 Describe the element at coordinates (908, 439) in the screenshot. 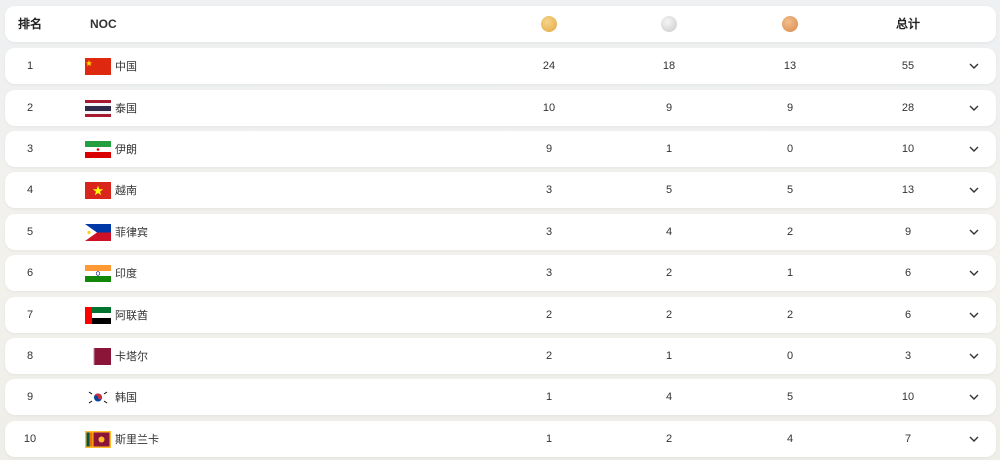

I see `total-count: 7` at that location.